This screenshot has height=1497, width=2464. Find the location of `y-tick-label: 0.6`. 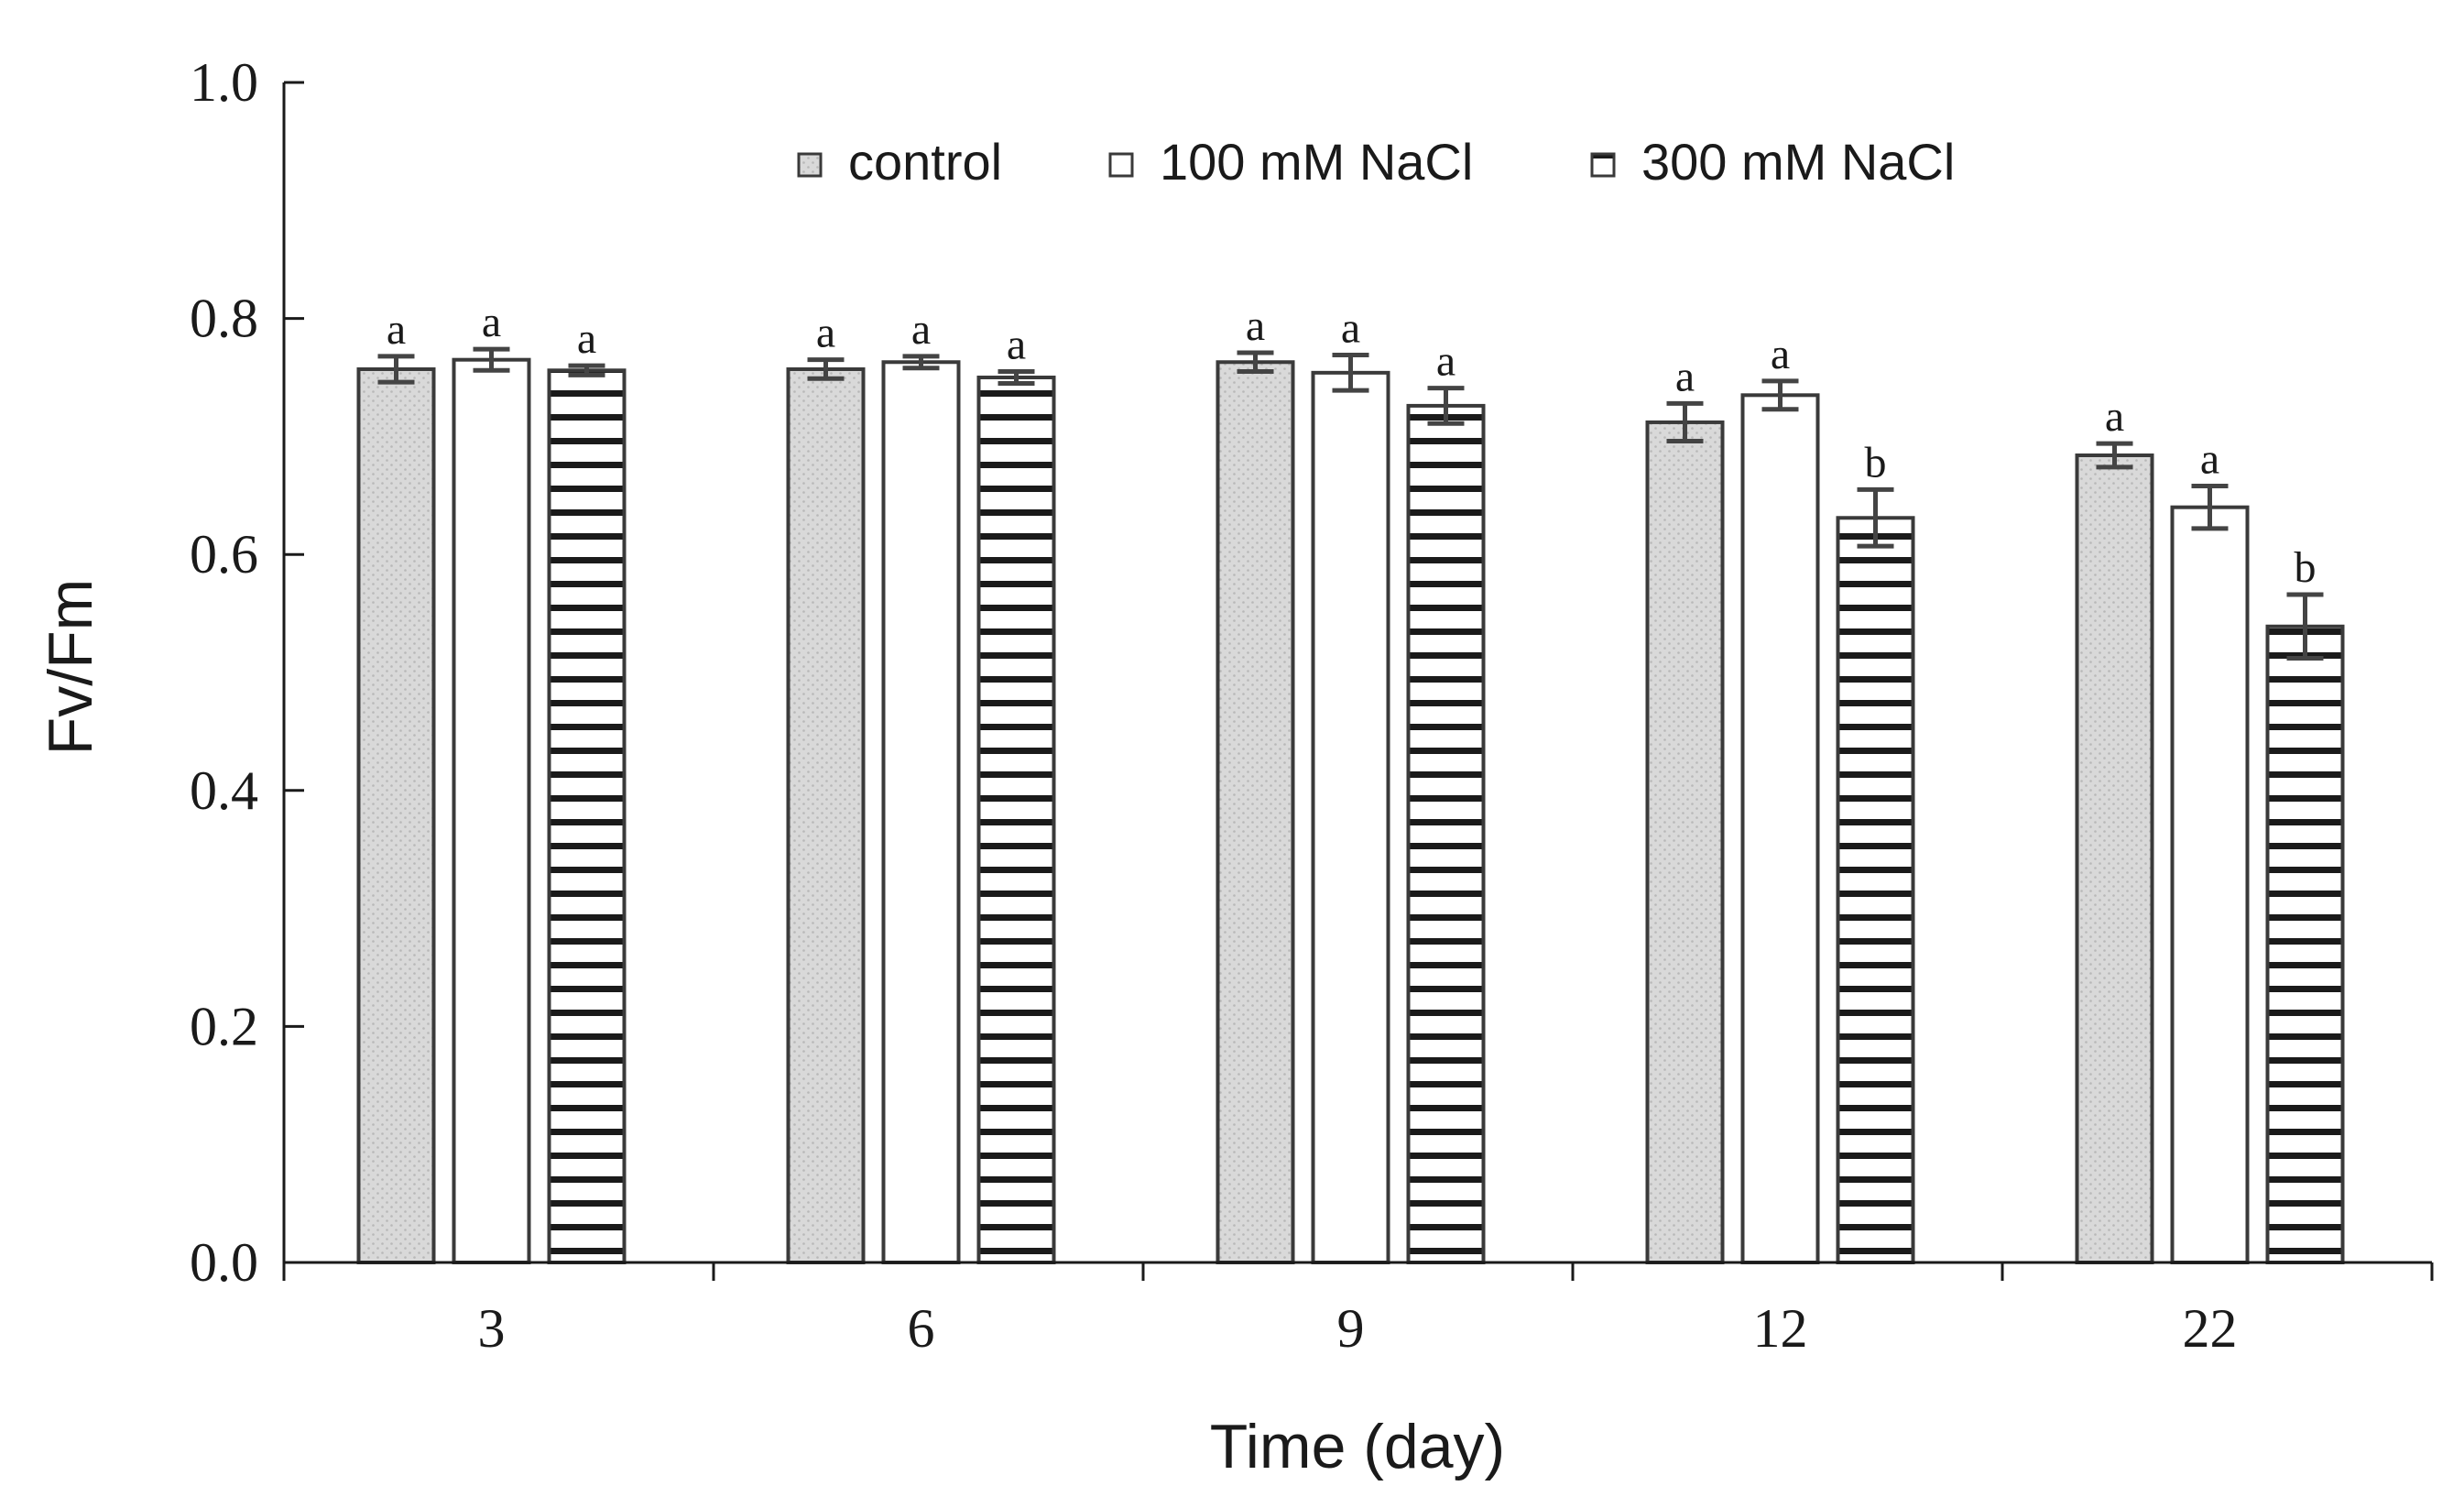

y-tick-label: 0.6 is located at coordinates (224, 554).